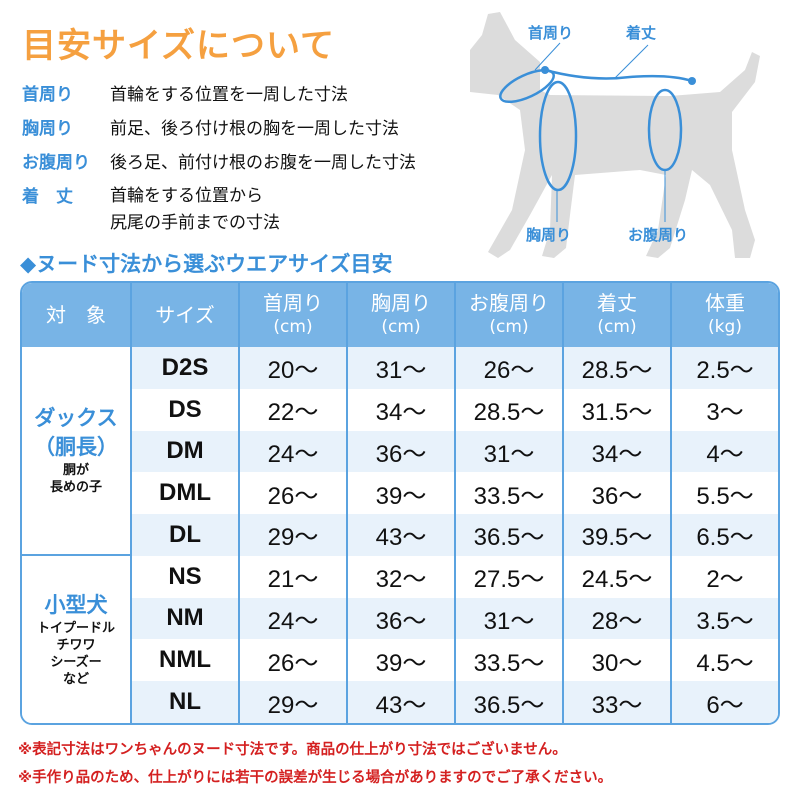 The width and height of the screenshot is (800, 800). I want to click on size-cell: DML, so click(186, 493).